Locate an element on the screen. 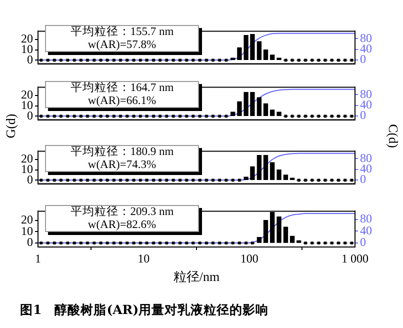 The width and height of the screenshot is (403, 328). y2-tick-label: 80 is located at coordinates (366, 219).